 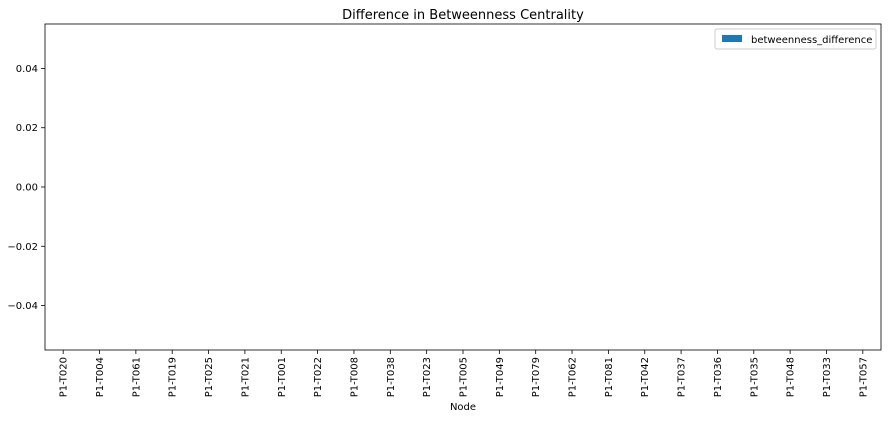 I want to click on x-tick-label: P1-T020, so click(x=64, y=377).